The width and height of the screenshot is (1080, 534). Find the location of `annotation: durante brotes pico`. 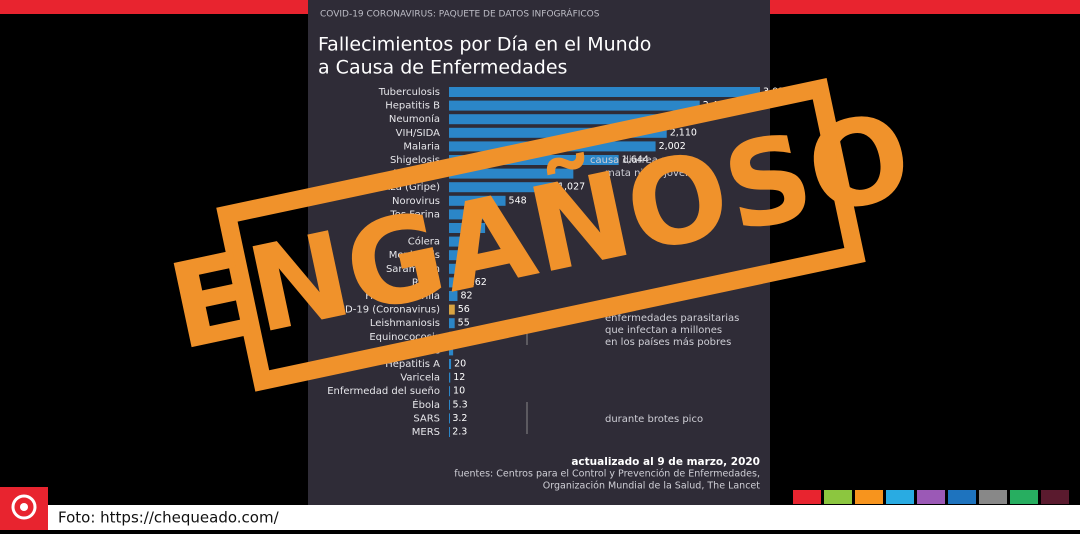

annotation: durante brotes pico is located at coordinates (654, 419).